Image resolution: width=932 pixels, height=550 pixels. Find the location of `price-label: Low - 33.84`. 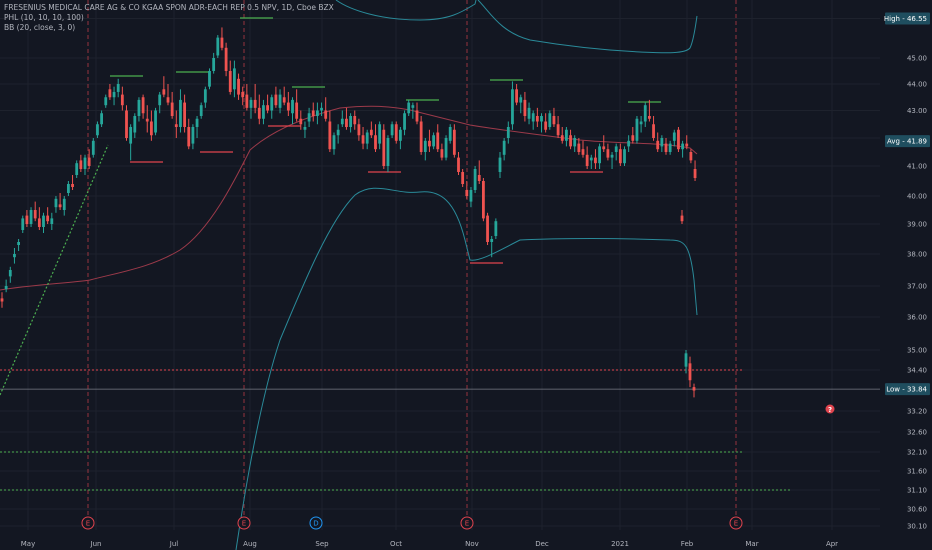

price-label: Low - 33.84 is located at coordinates (906, 390).